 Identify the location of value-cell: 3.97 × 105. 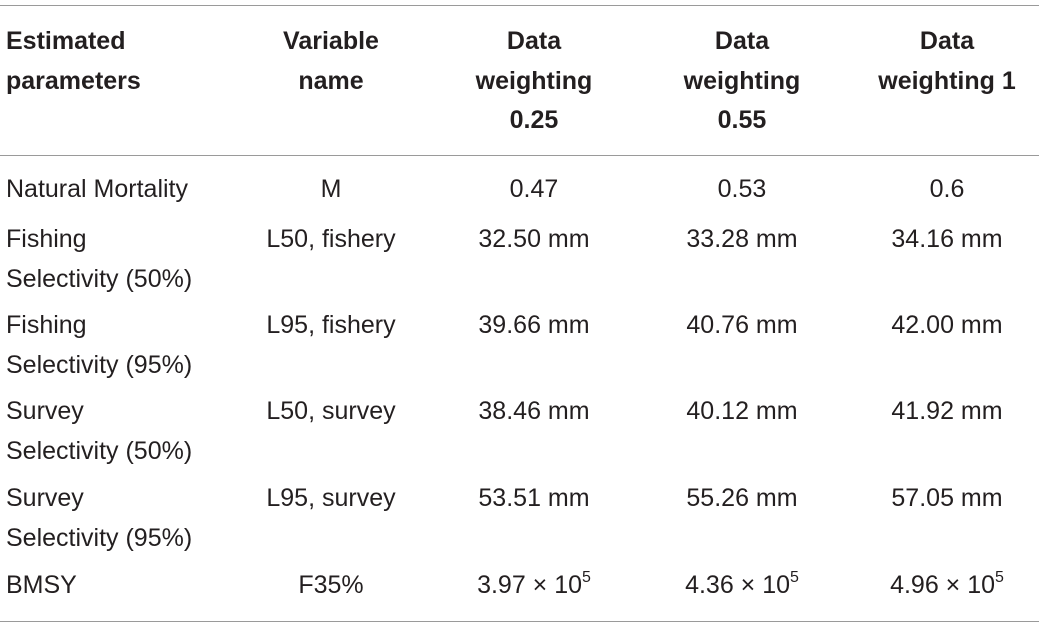
(534, 585).